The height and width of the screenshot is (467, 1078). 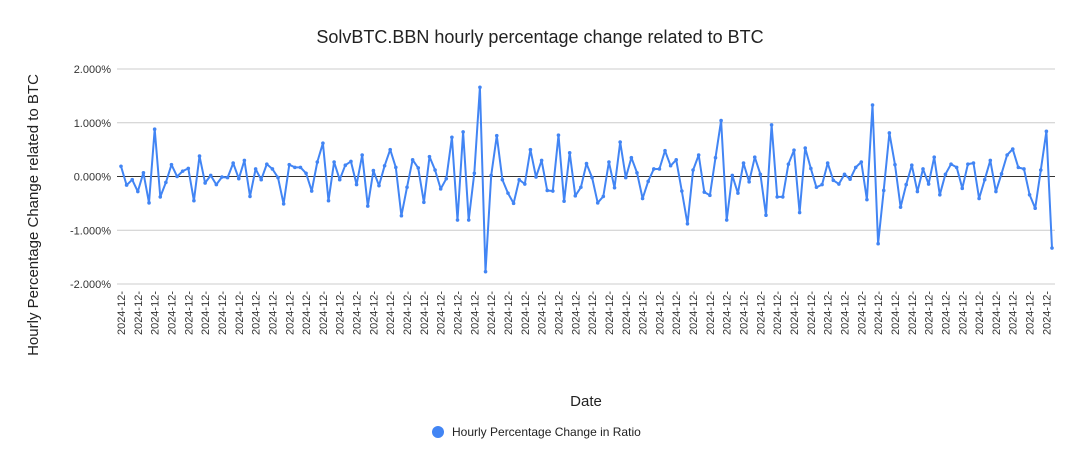 I want to click on y-tick-label: 2.000%, so click(x=93, y=70).